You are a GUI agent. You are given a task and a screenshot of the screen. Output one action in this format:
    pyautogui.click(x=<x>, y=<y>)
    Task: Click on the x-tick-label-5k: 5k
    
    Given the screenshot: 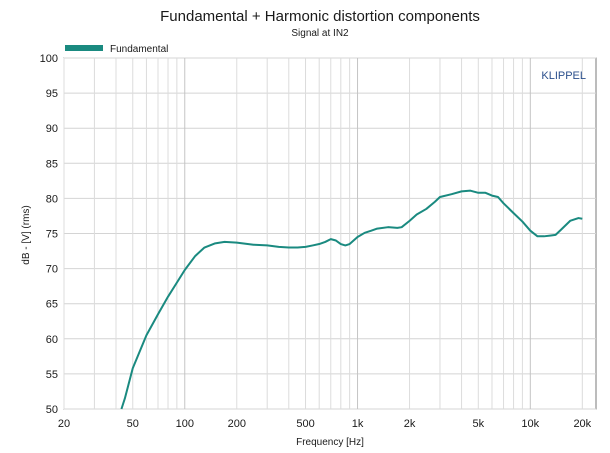 What is the action you would take?
    pyautogui.click(x=478, y=424)
    